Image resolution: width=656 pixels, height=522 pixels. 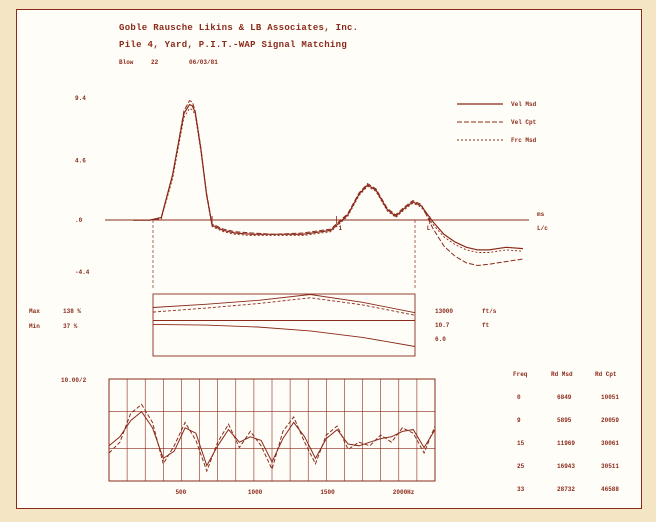 I want to click on middle-frame, so click(x=284, y=325).